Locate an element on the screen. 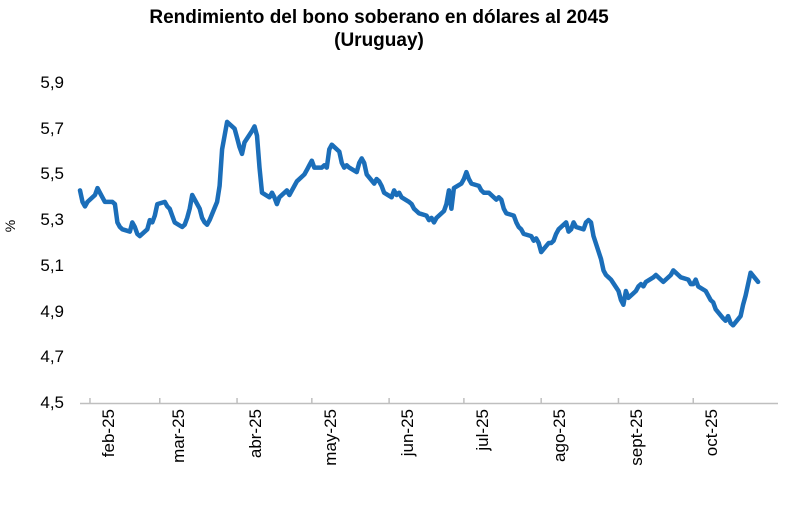  chart-subtitle: (Uruguay) is located at coordinates (379, 40).